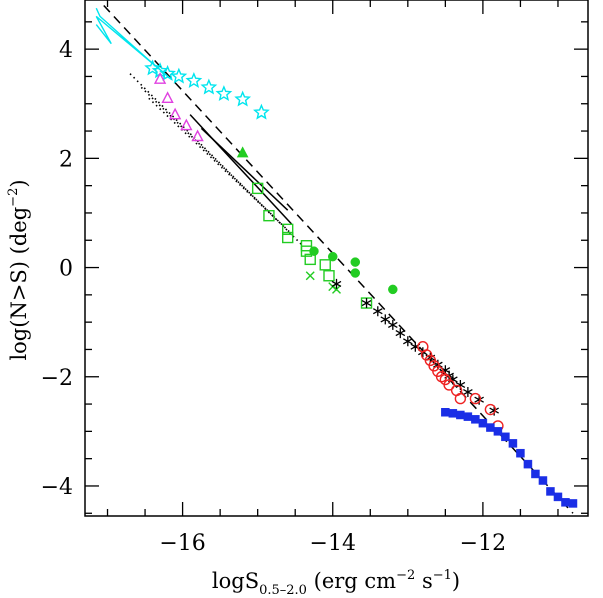 The height and width of the screenshot is (598, 603). What do you see at coordinates (133, 43) in the screenshot?
I see `outline-polygon` at bounding box center [133, 43].